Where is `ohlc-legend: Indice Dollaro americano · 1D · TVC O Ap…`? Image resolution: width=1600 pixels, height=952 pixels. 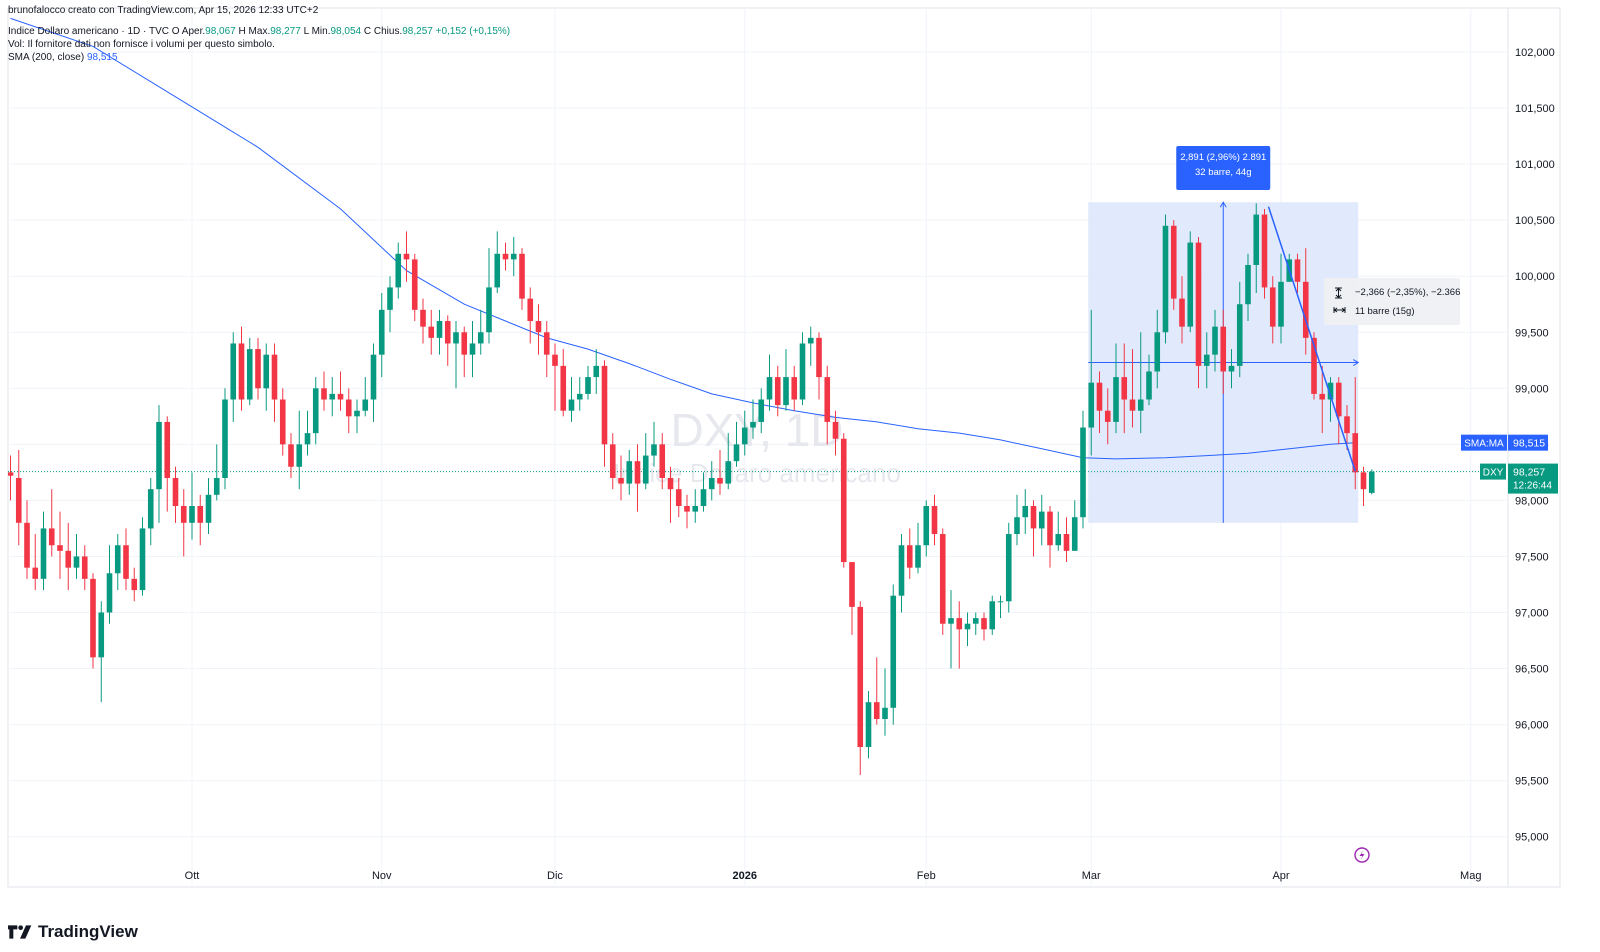
ohlc-legend: Indice Dollaro americano · 1D · TVC O Ap… is located at coordinates (259, 31).